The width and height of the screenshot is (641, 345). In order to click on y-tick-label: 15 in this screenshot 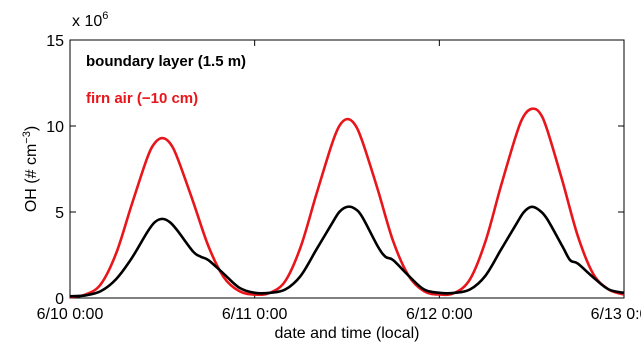, I will do `click(55, 41)`.